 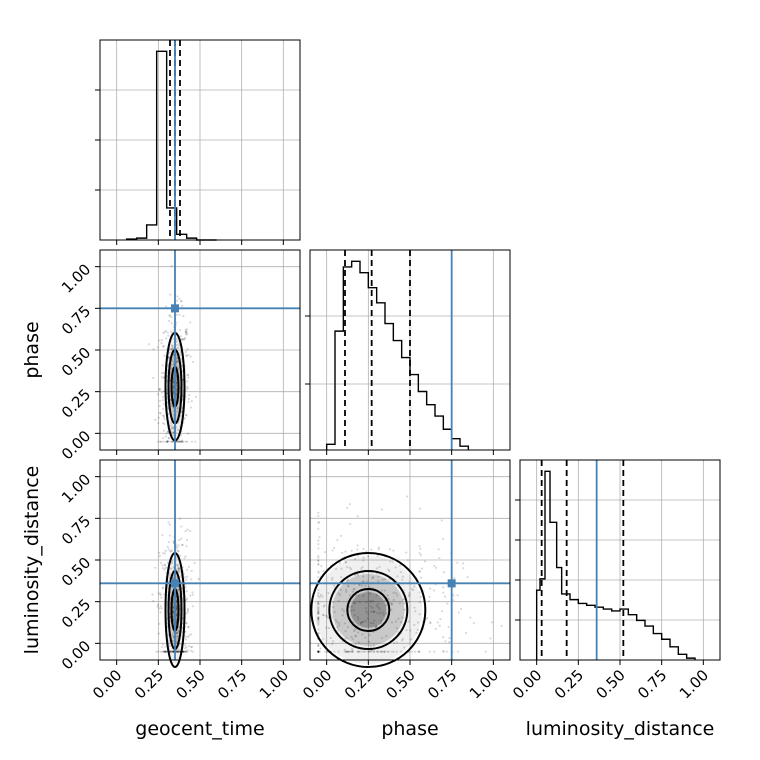 I want to click on x-tick-label-luminosity_distance-4: 1.00, so click(x=694, y=684).